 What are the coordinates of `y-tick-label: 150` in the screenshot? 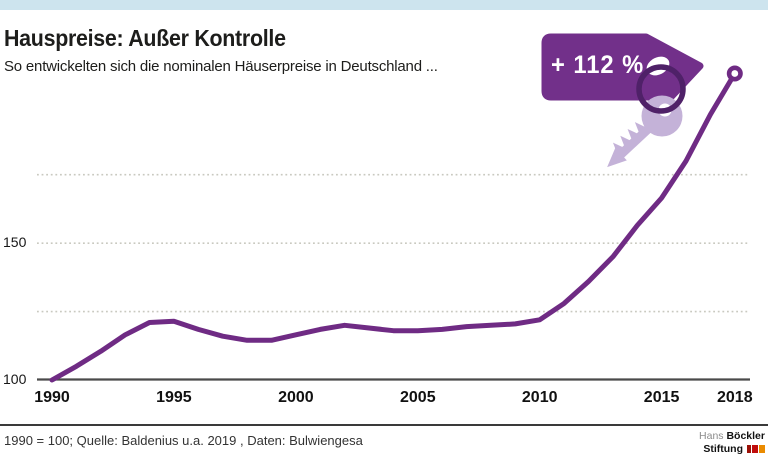 It's located at (15, 242).